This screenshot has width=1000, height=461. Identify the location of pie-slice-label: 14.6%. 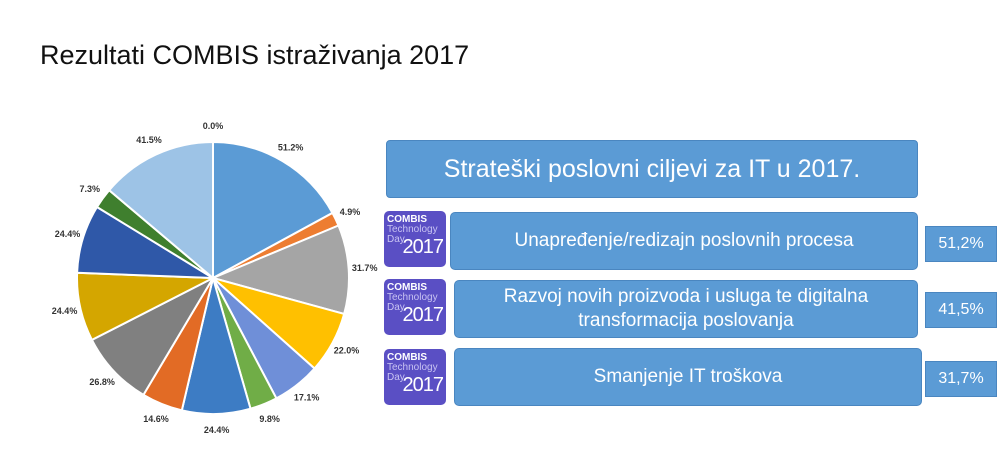
(156, 419).